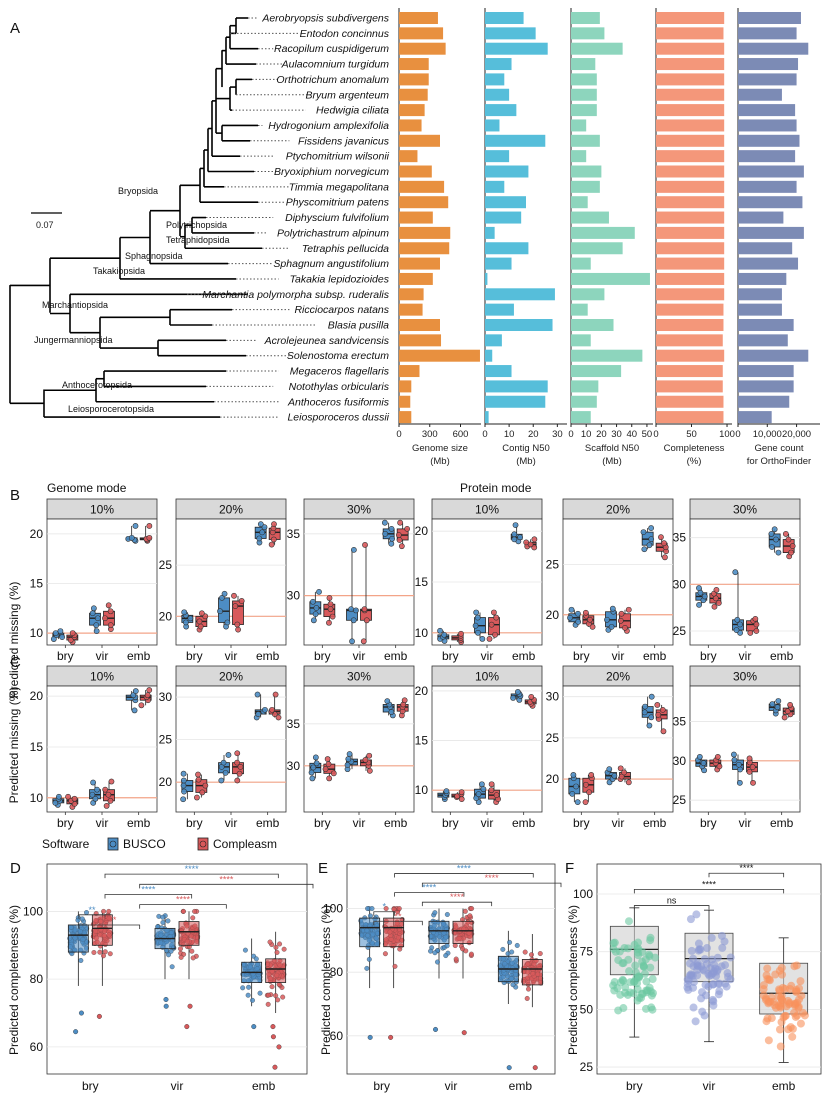  I want to click on clade-label-jungermanniopsida: Jungermanniopsida, so click(73, 340).